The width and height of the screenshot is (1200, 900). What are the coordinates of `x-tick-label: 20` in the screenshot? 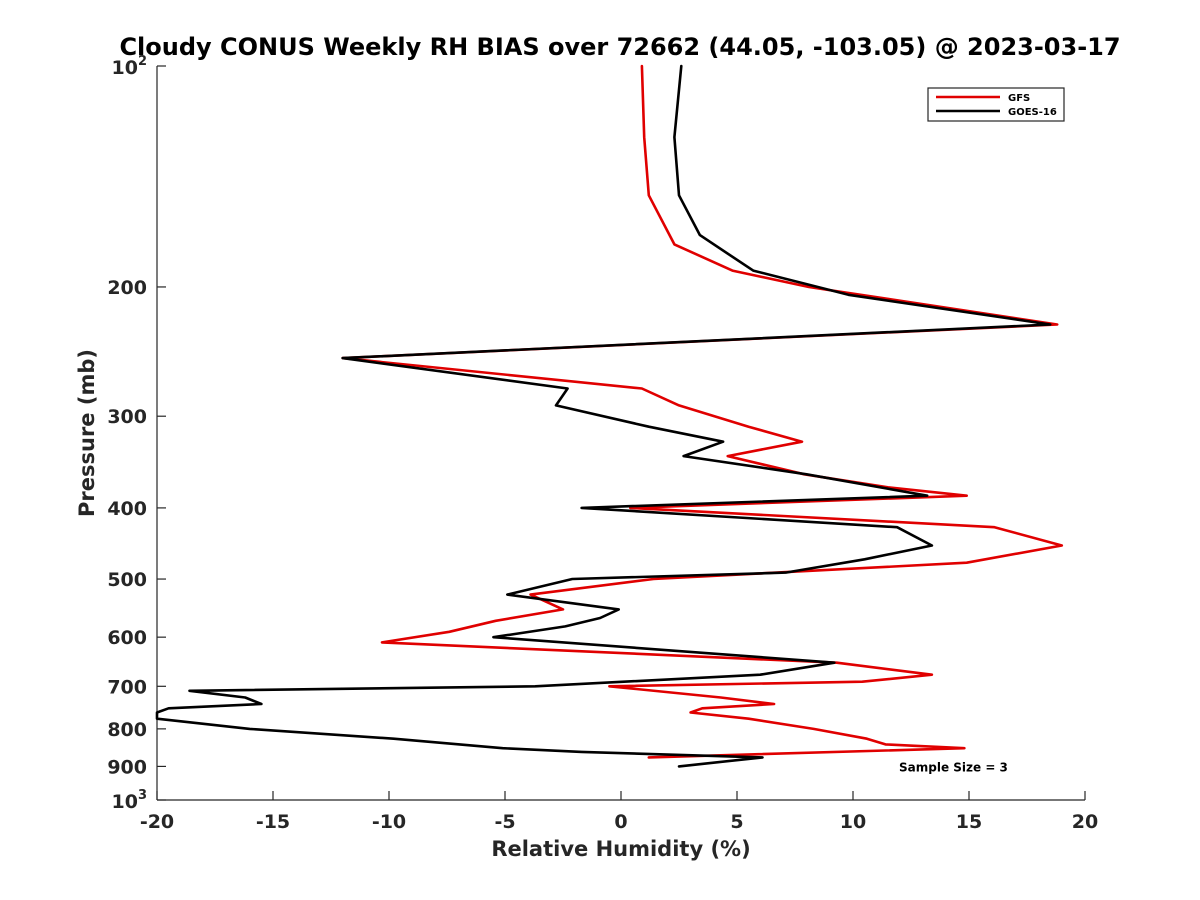 It's located at (1085, 822).